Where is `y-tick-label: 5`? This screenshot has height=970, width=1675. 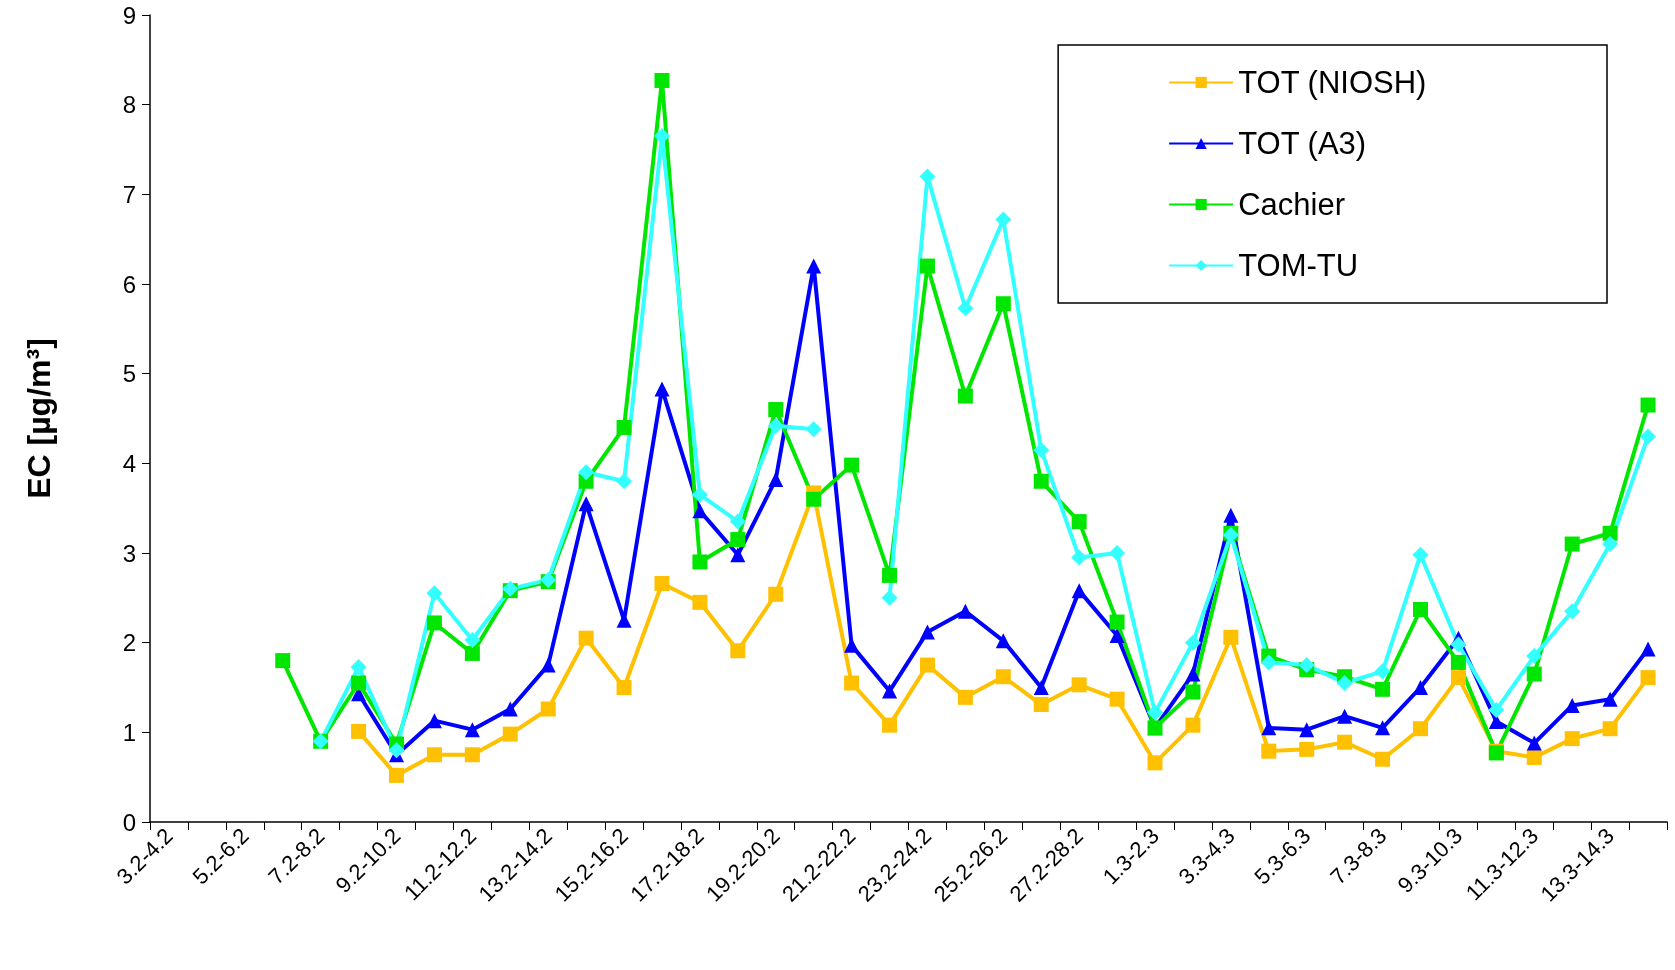 y-tick-label: 5 is located at coordinates (129, 374).